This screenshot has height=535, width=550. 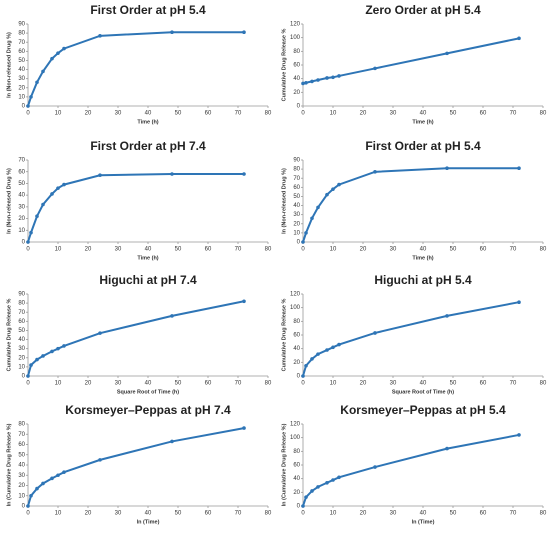 I want to click on chart-title: Zero Order at pH 5.4, so click(x=423, y=10).